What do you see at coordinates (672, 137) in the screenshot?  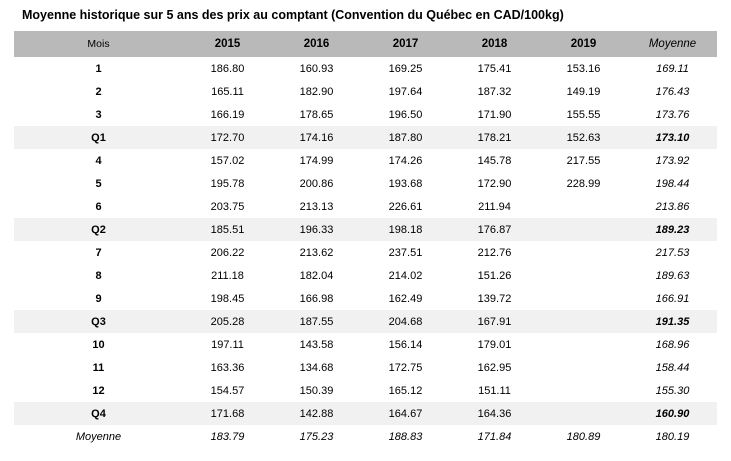 I see `cell: 173.10` at bounding box center [672, 137].